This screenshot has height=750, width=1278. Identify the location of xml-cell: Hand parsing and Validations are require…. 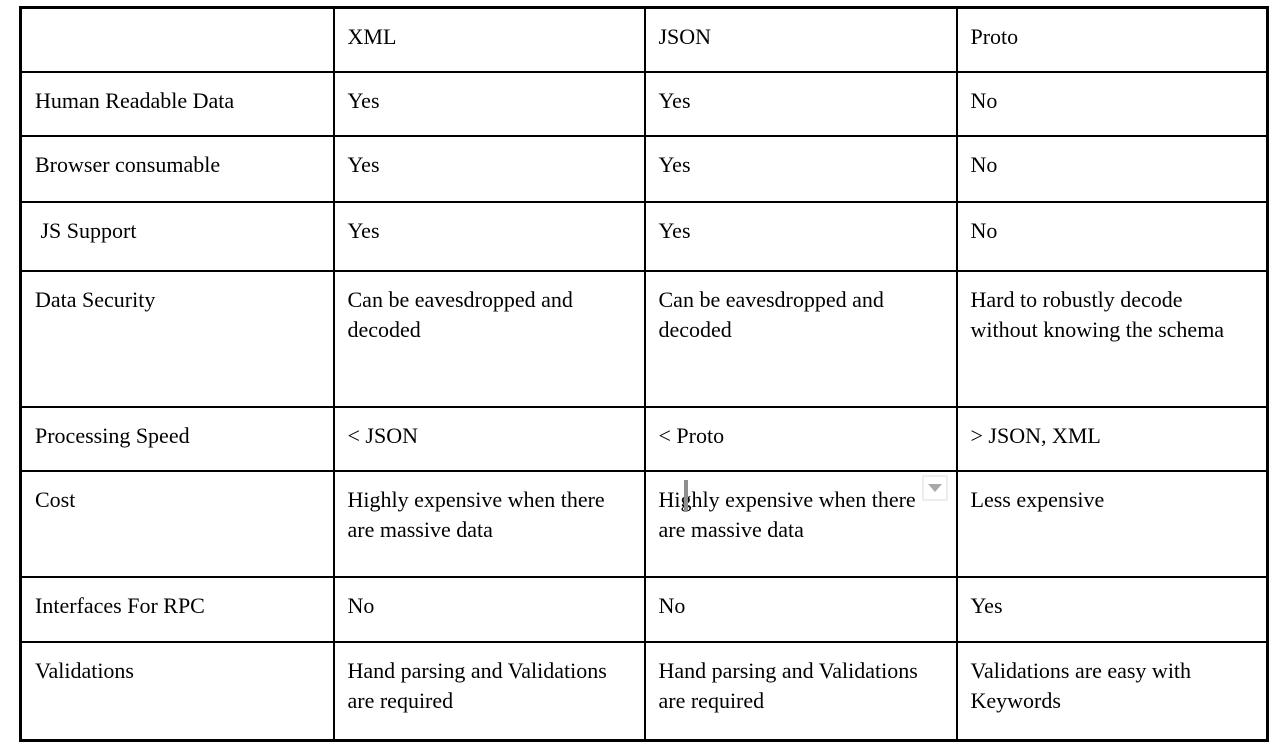
(489, 691).